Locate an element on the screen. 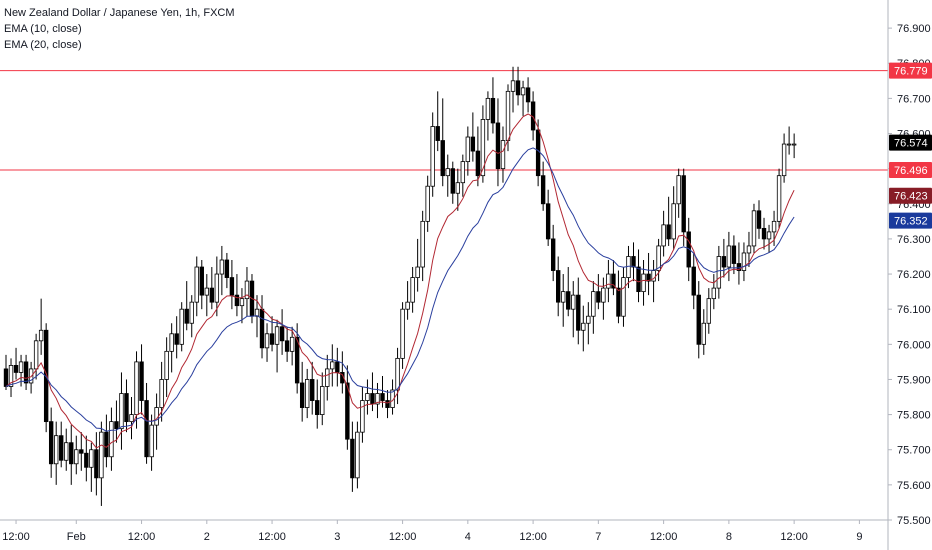 The width and height of the screenshot is (932, 550). price-tag-label: 76.574 is located at coordinates (911, 144).